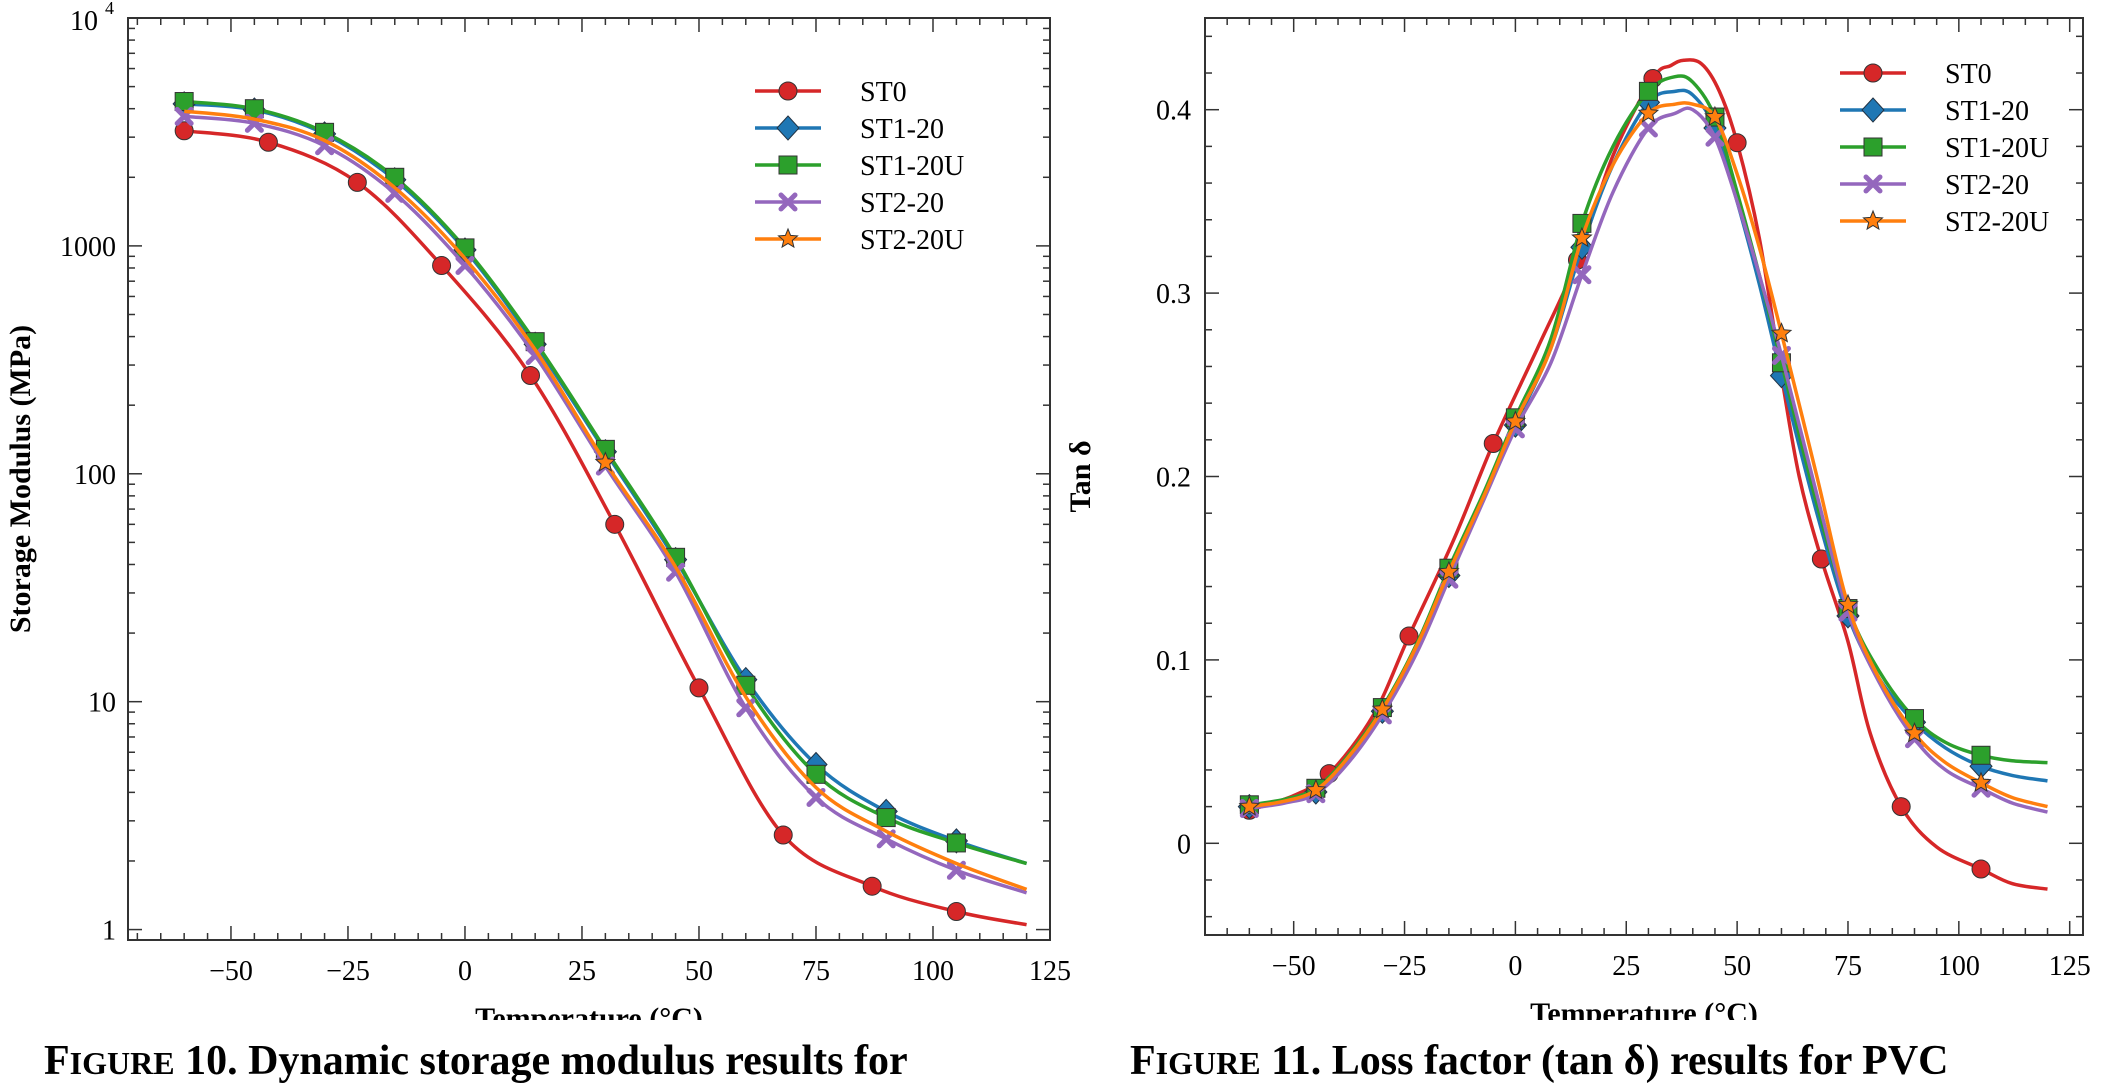 The height and width of the screenshot is (1090, 2127). What do you see at coordinates (1515, 966) in the screenshot?
I see `x-tick-label: 0` at bounding box center [1515, 966].